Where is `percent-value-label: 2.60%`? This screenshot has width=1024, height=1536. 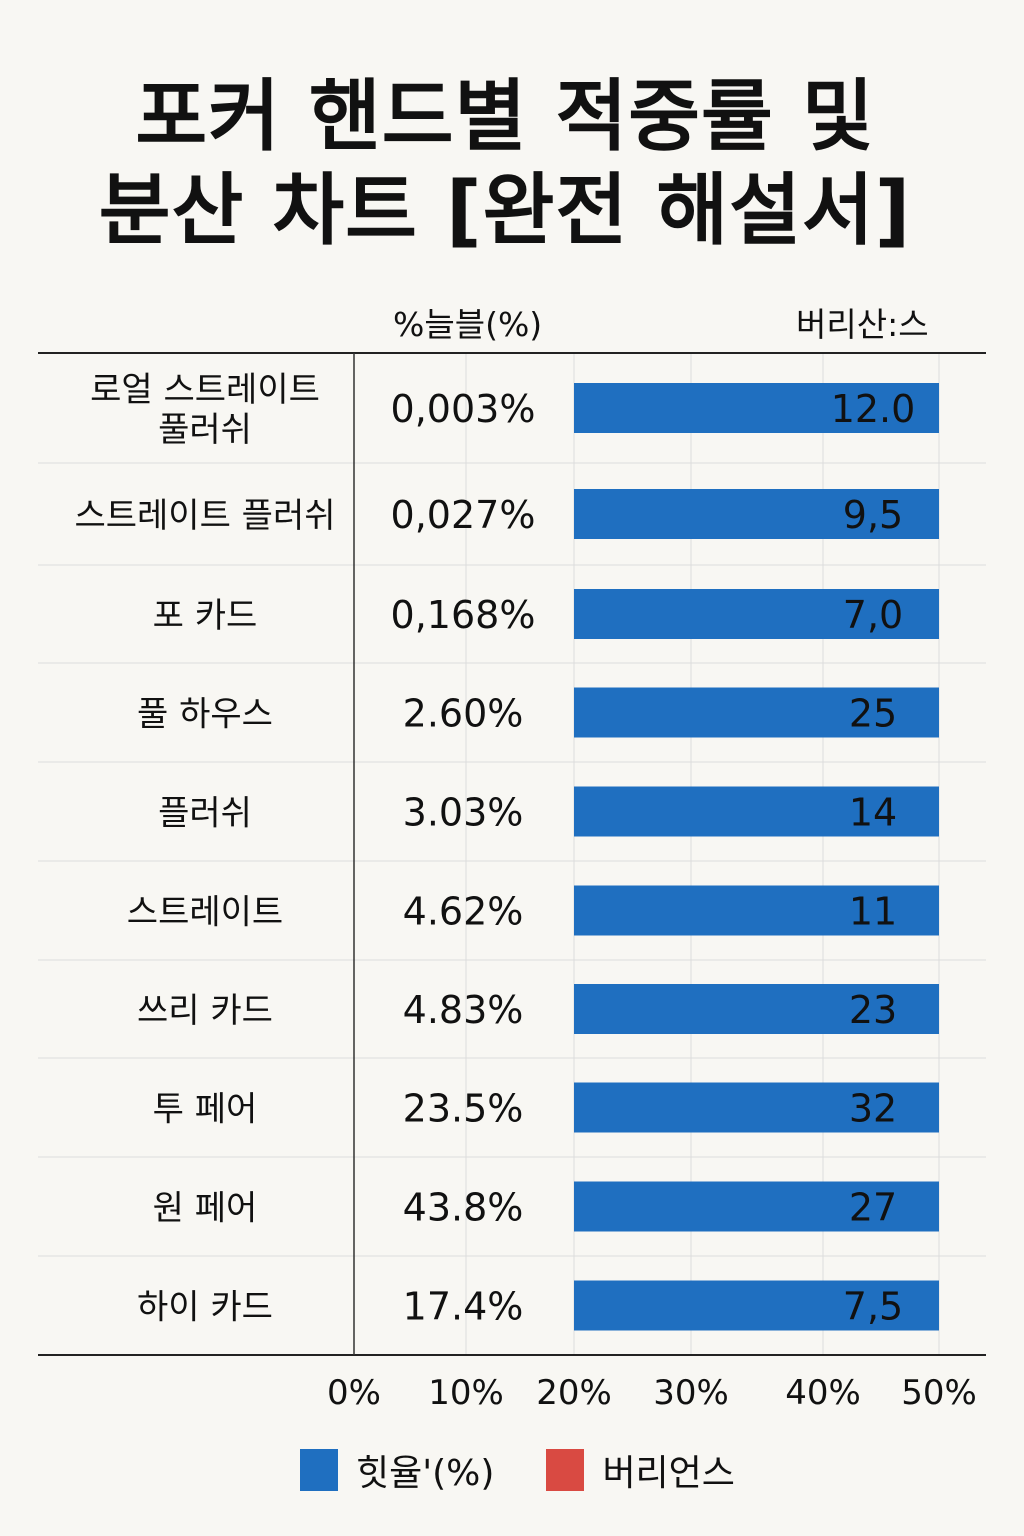 percent-value-label: 2.60% is located at coordinates (463, 714).